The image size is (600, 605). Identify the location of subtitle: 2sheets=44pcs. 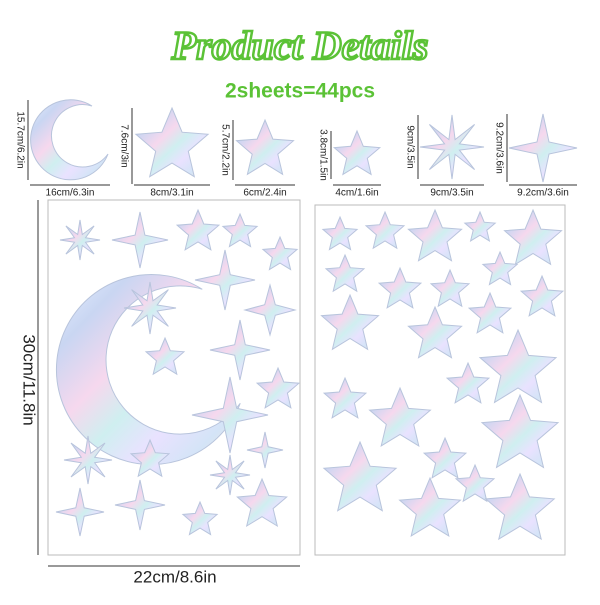
(300, 91).